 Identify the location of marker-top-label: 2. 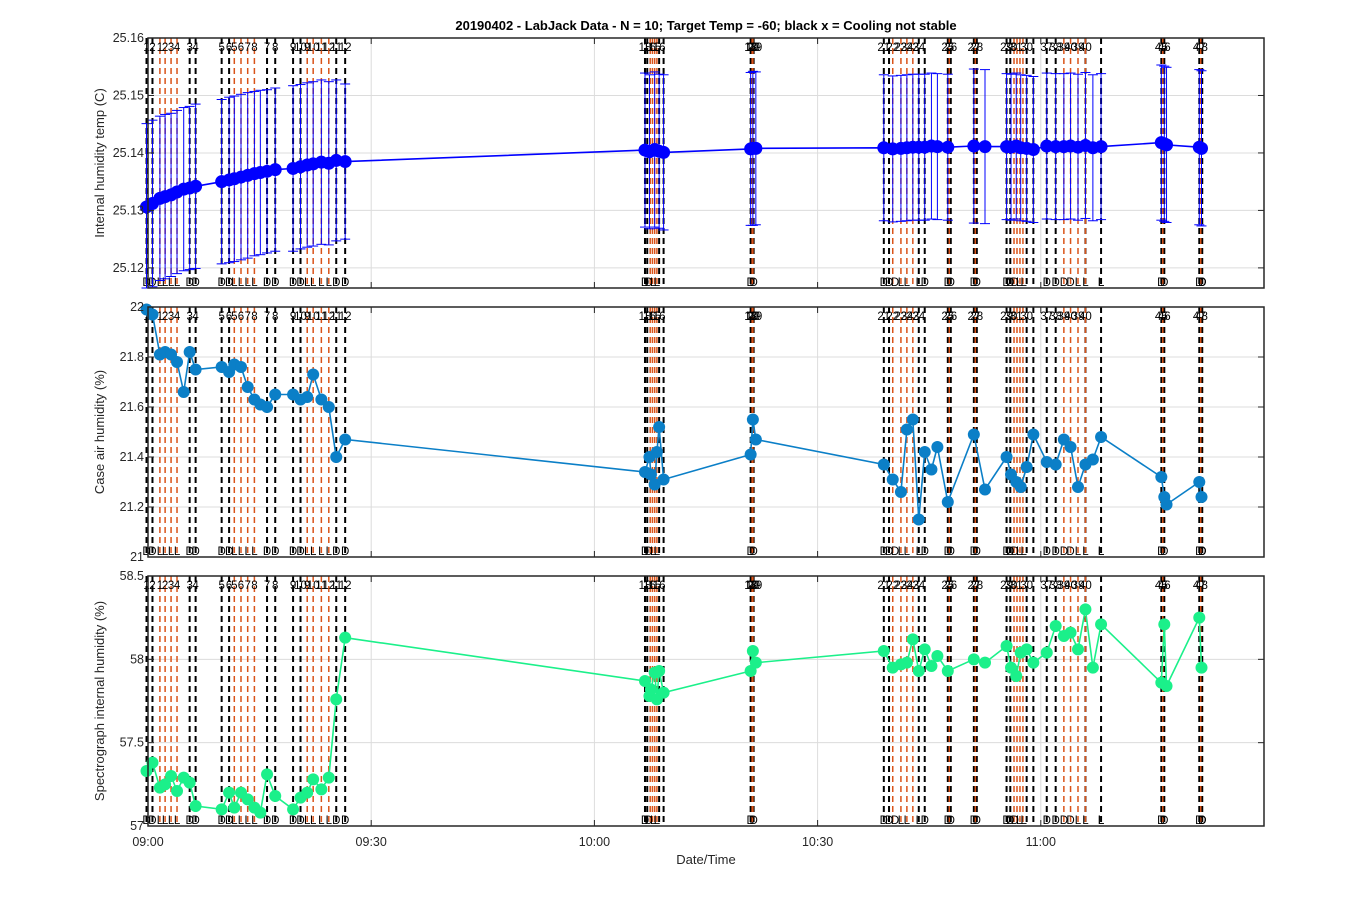
(165, 317).